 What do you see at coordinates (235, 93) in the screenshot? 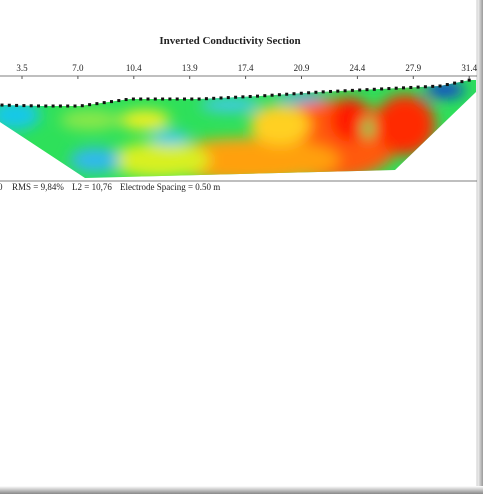
I see `electrodes` at bounding box center [235, 93].